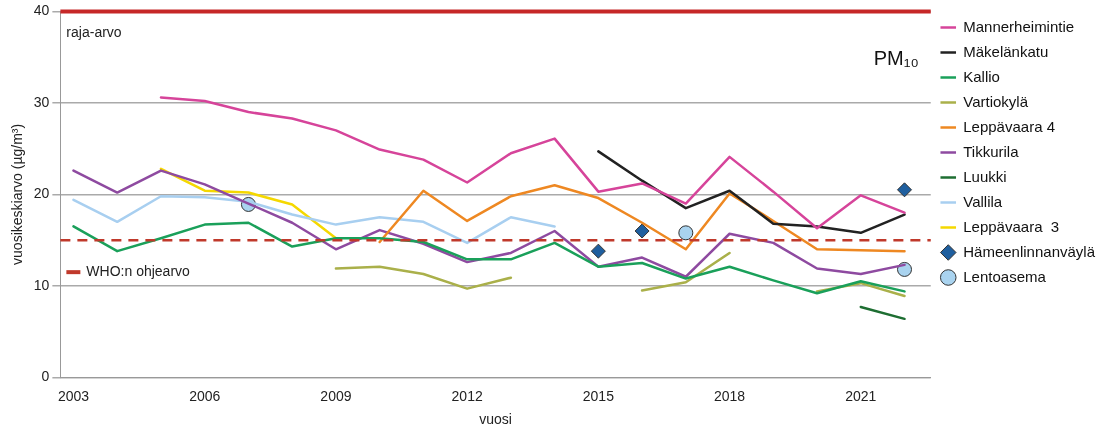  I want to click on x-tick-label: 2021, so click(861, 395).